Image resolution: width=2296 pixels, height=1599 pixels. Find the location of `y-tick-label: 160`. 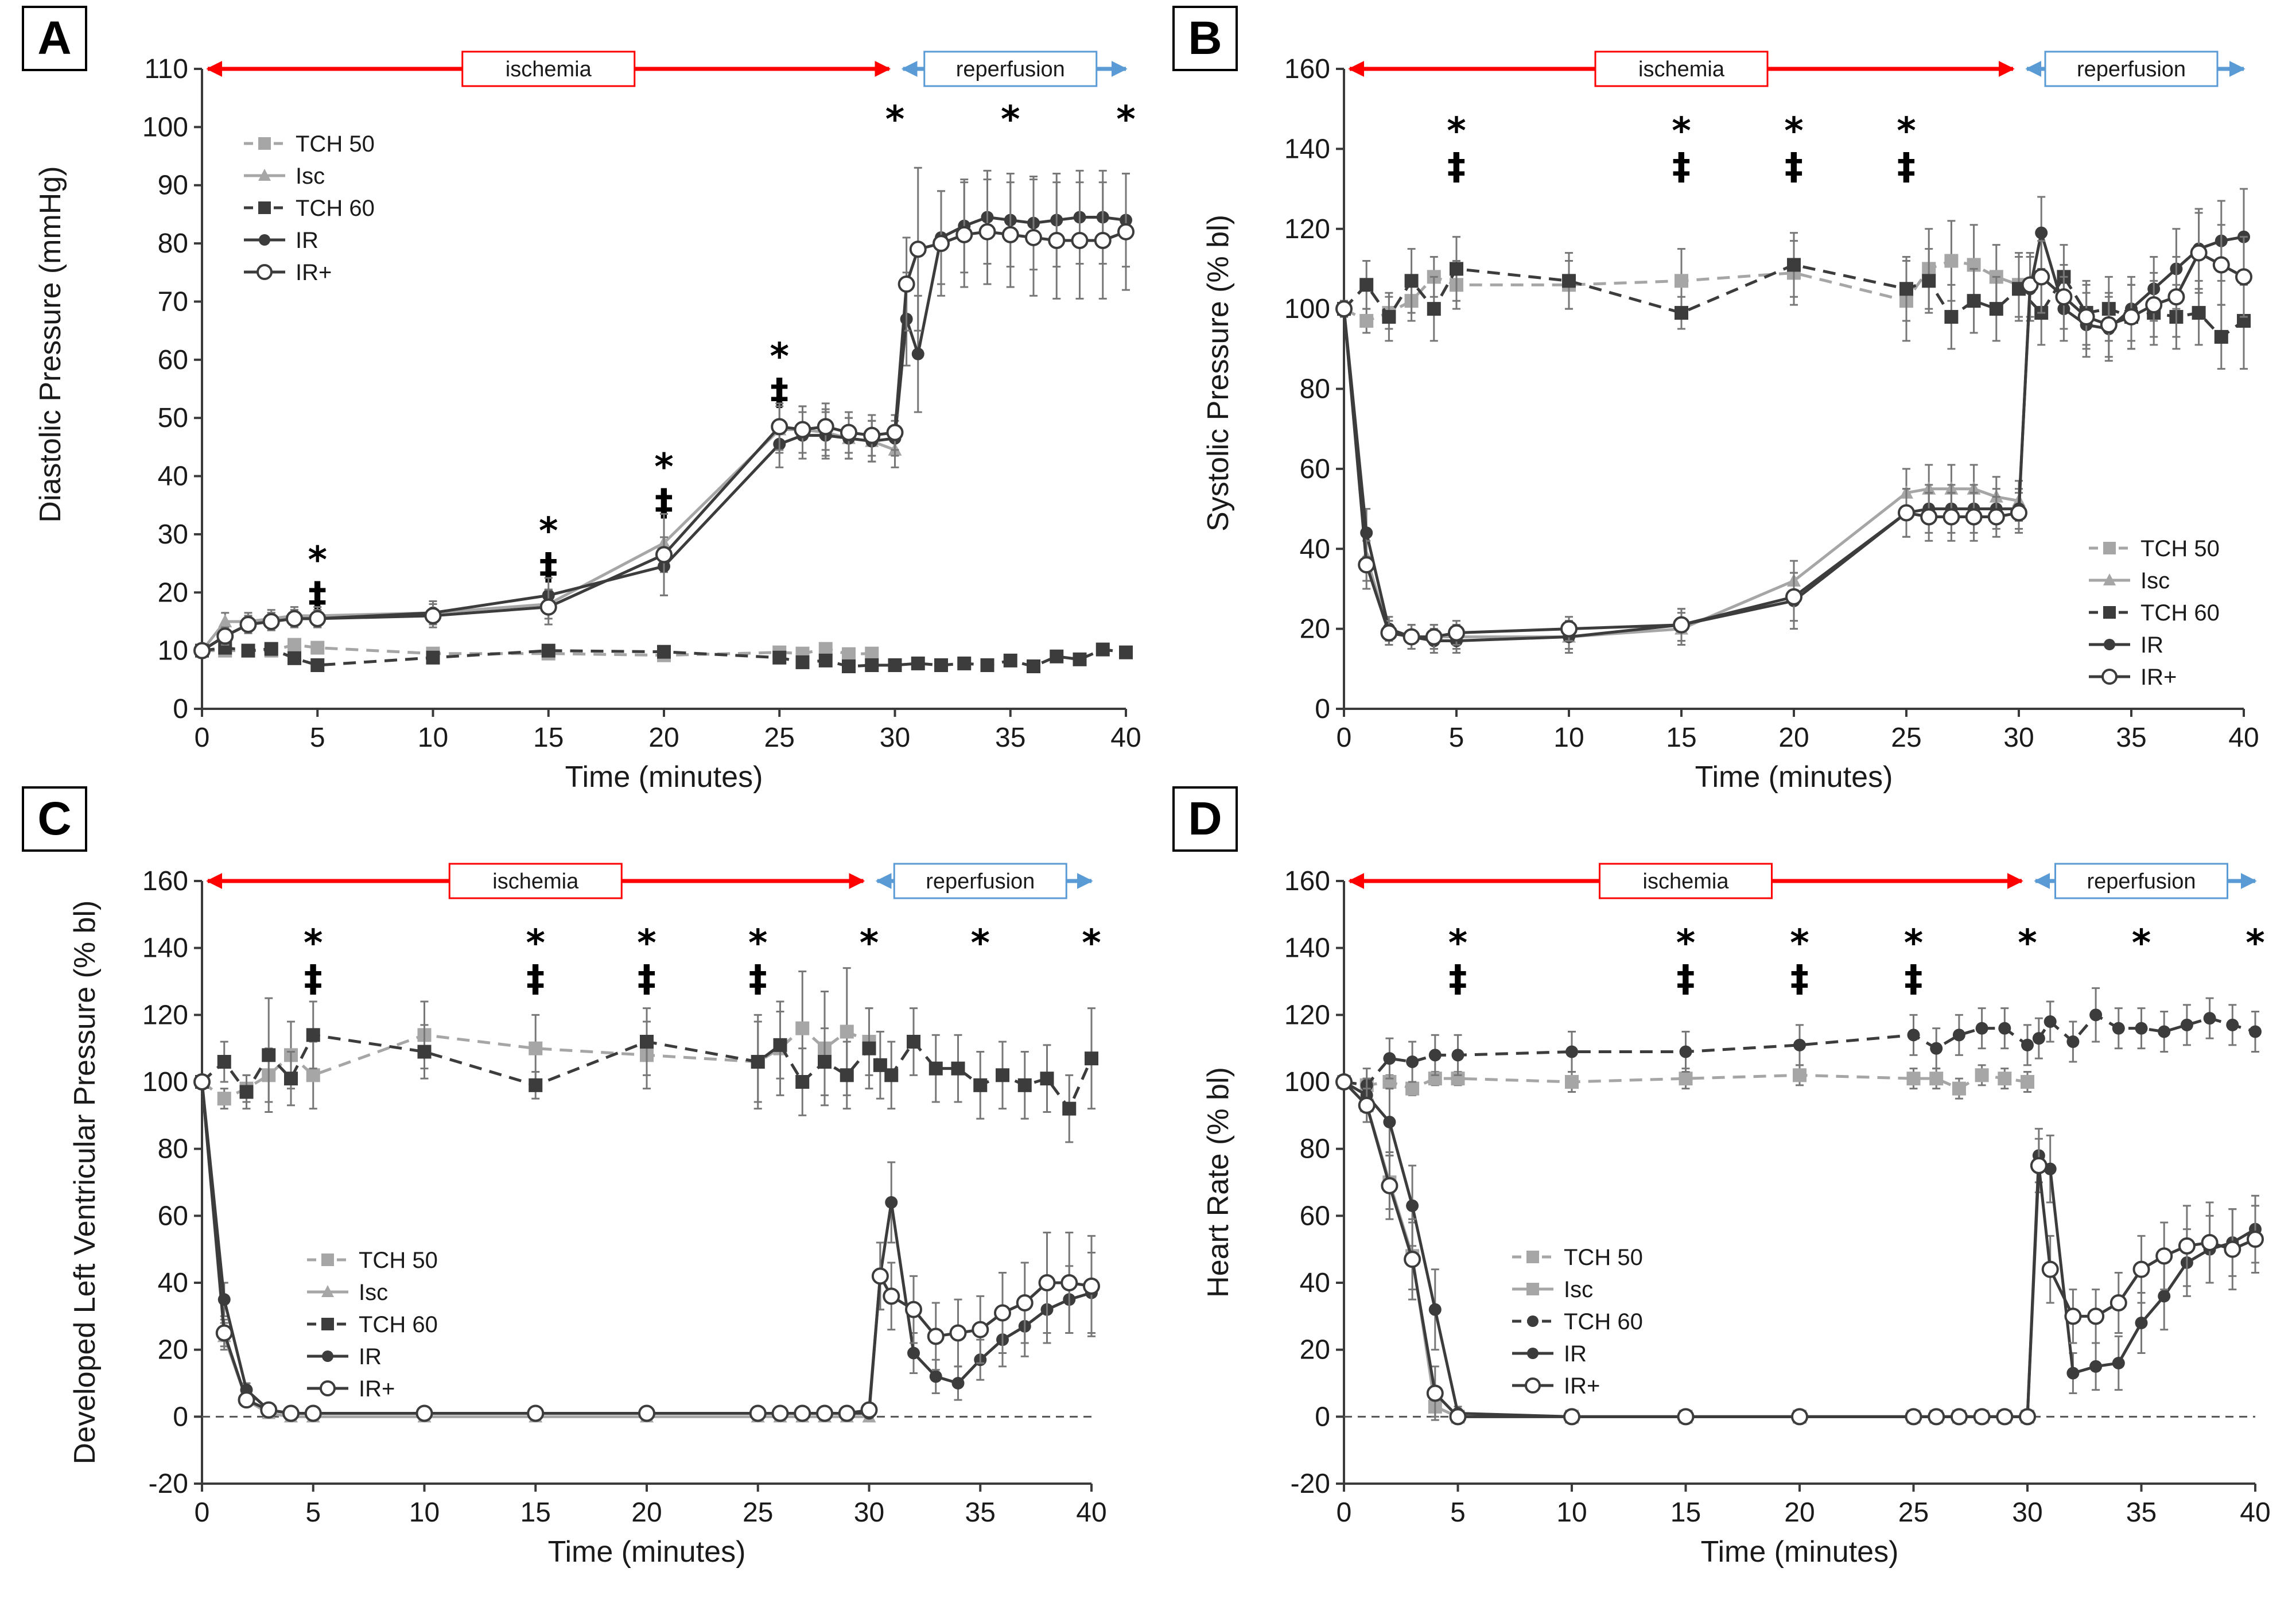

y-tick-label: 160 is located at coordinates (1307, 69).